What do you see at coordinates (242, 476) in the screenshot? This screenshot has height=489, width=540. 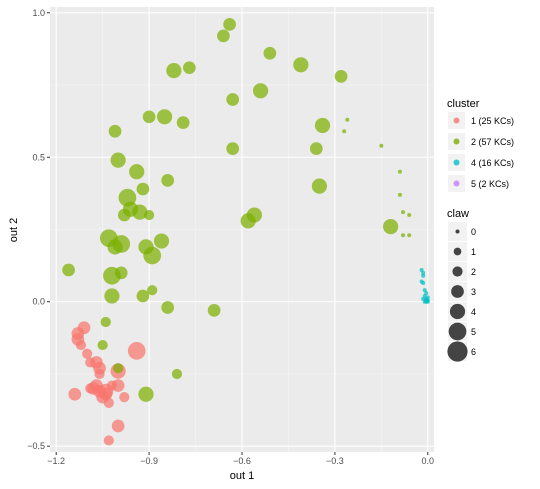 I see `x-axis-title: out 1` at bounding box center [242, 476].